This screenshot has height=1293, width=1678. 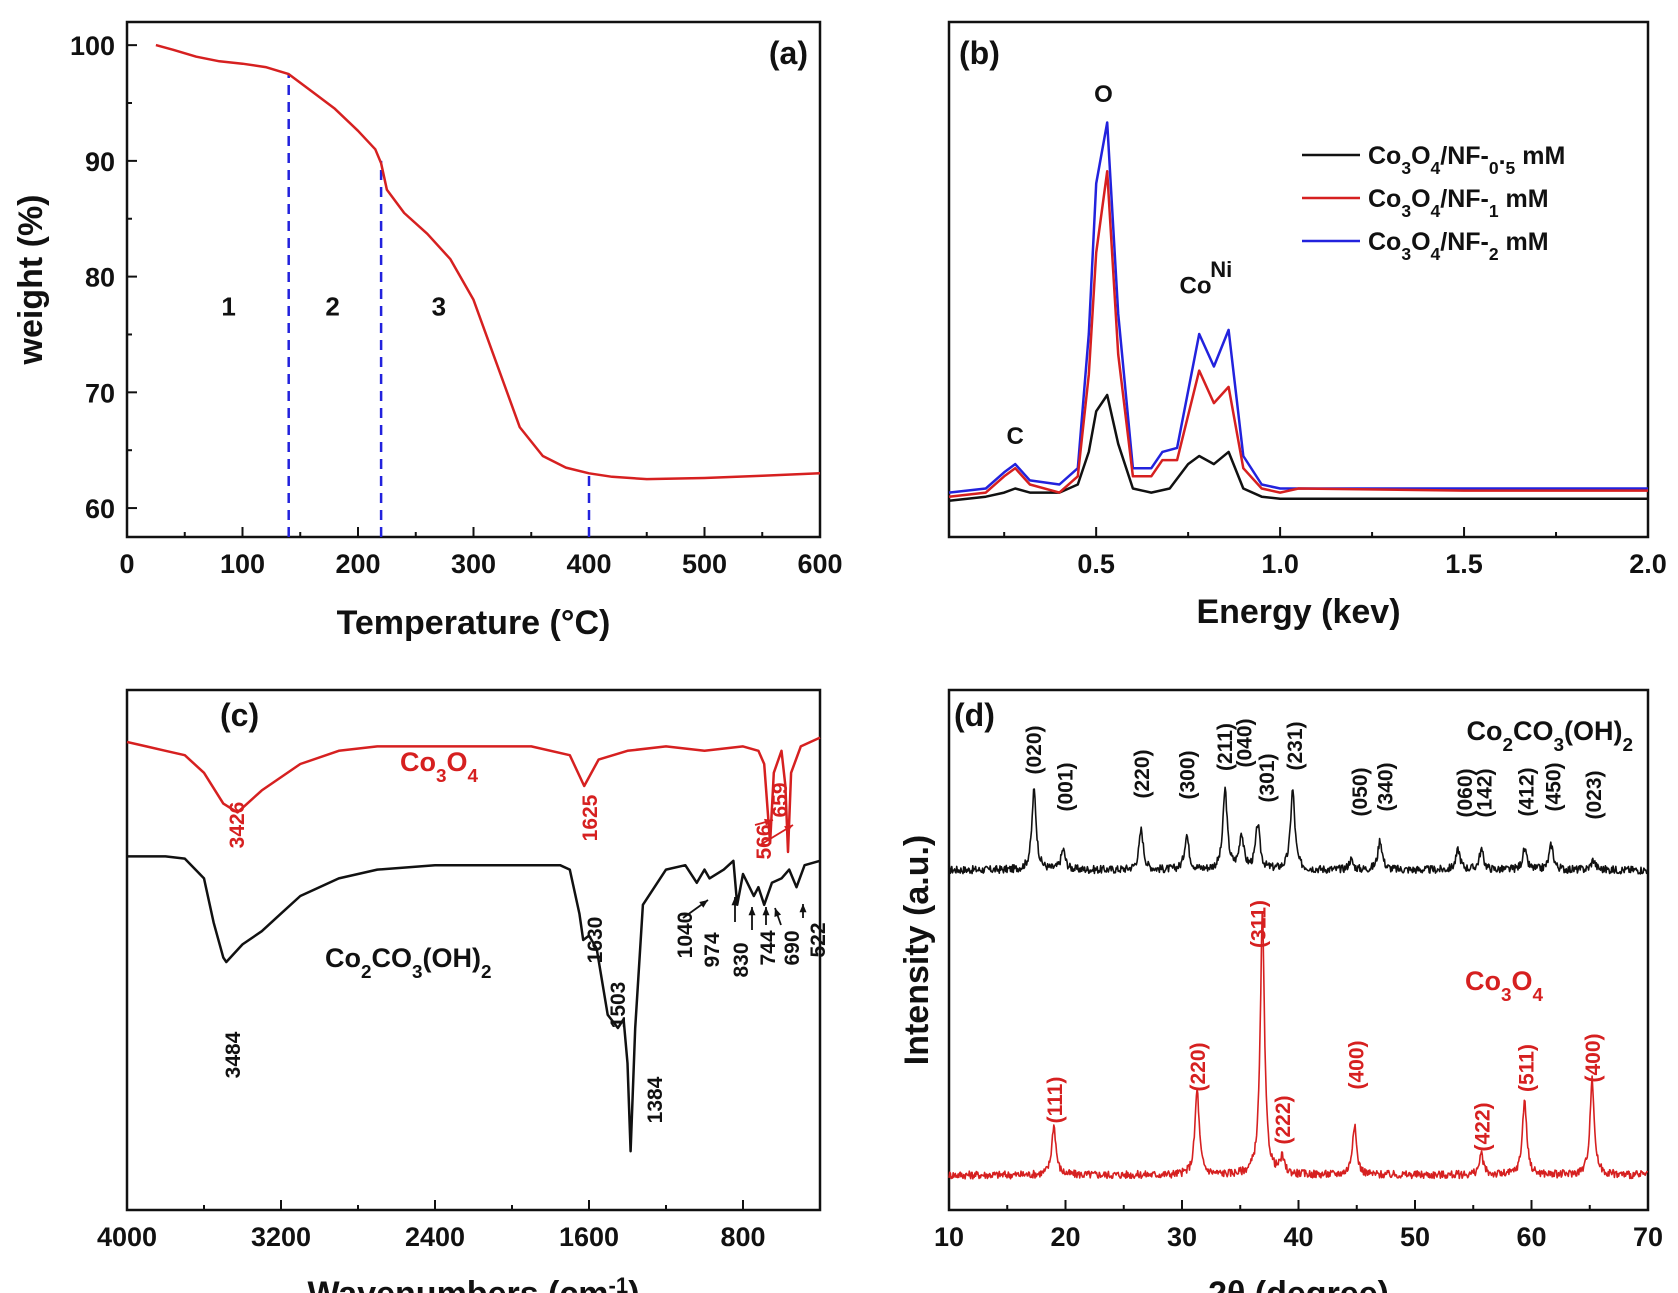 What do you see at coordinates (1267, 777) in the screenshot?
I see `panel-d-peak-label: (301)` at bounding box center [1267, 777].